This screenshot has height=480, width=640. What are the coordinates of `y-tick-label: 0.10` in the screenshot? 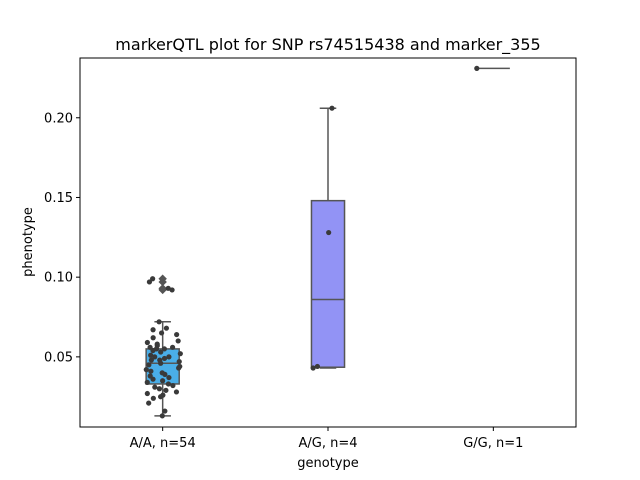 It's located at (58, 278).